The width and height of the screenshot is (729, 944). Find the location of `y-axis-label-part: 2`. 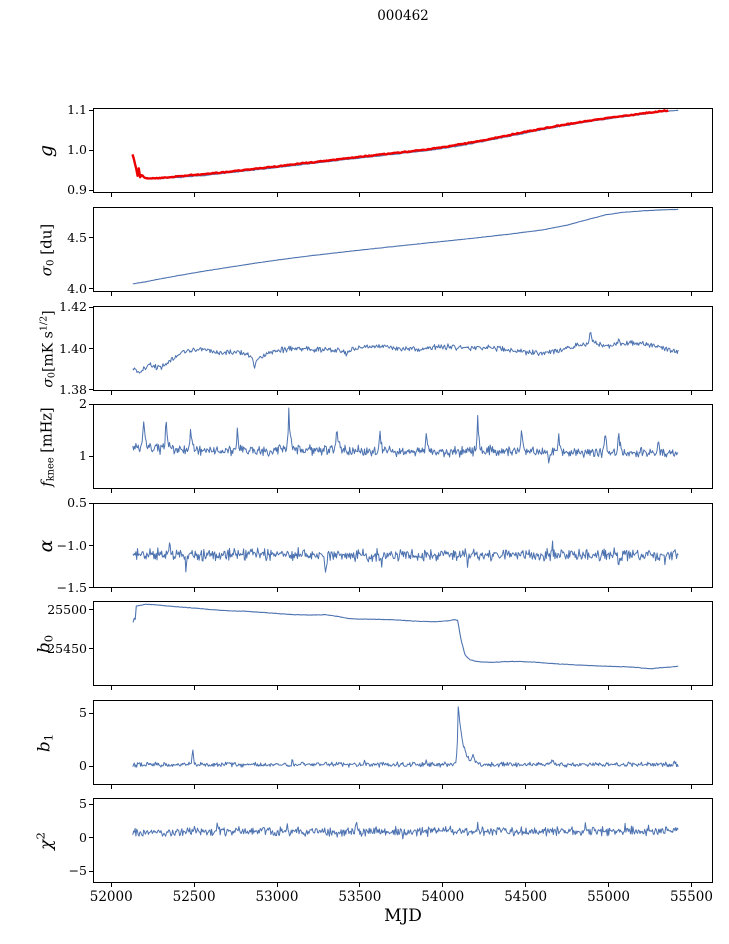

y-axis-label-part: 2 is located at coordinates (40, 835).